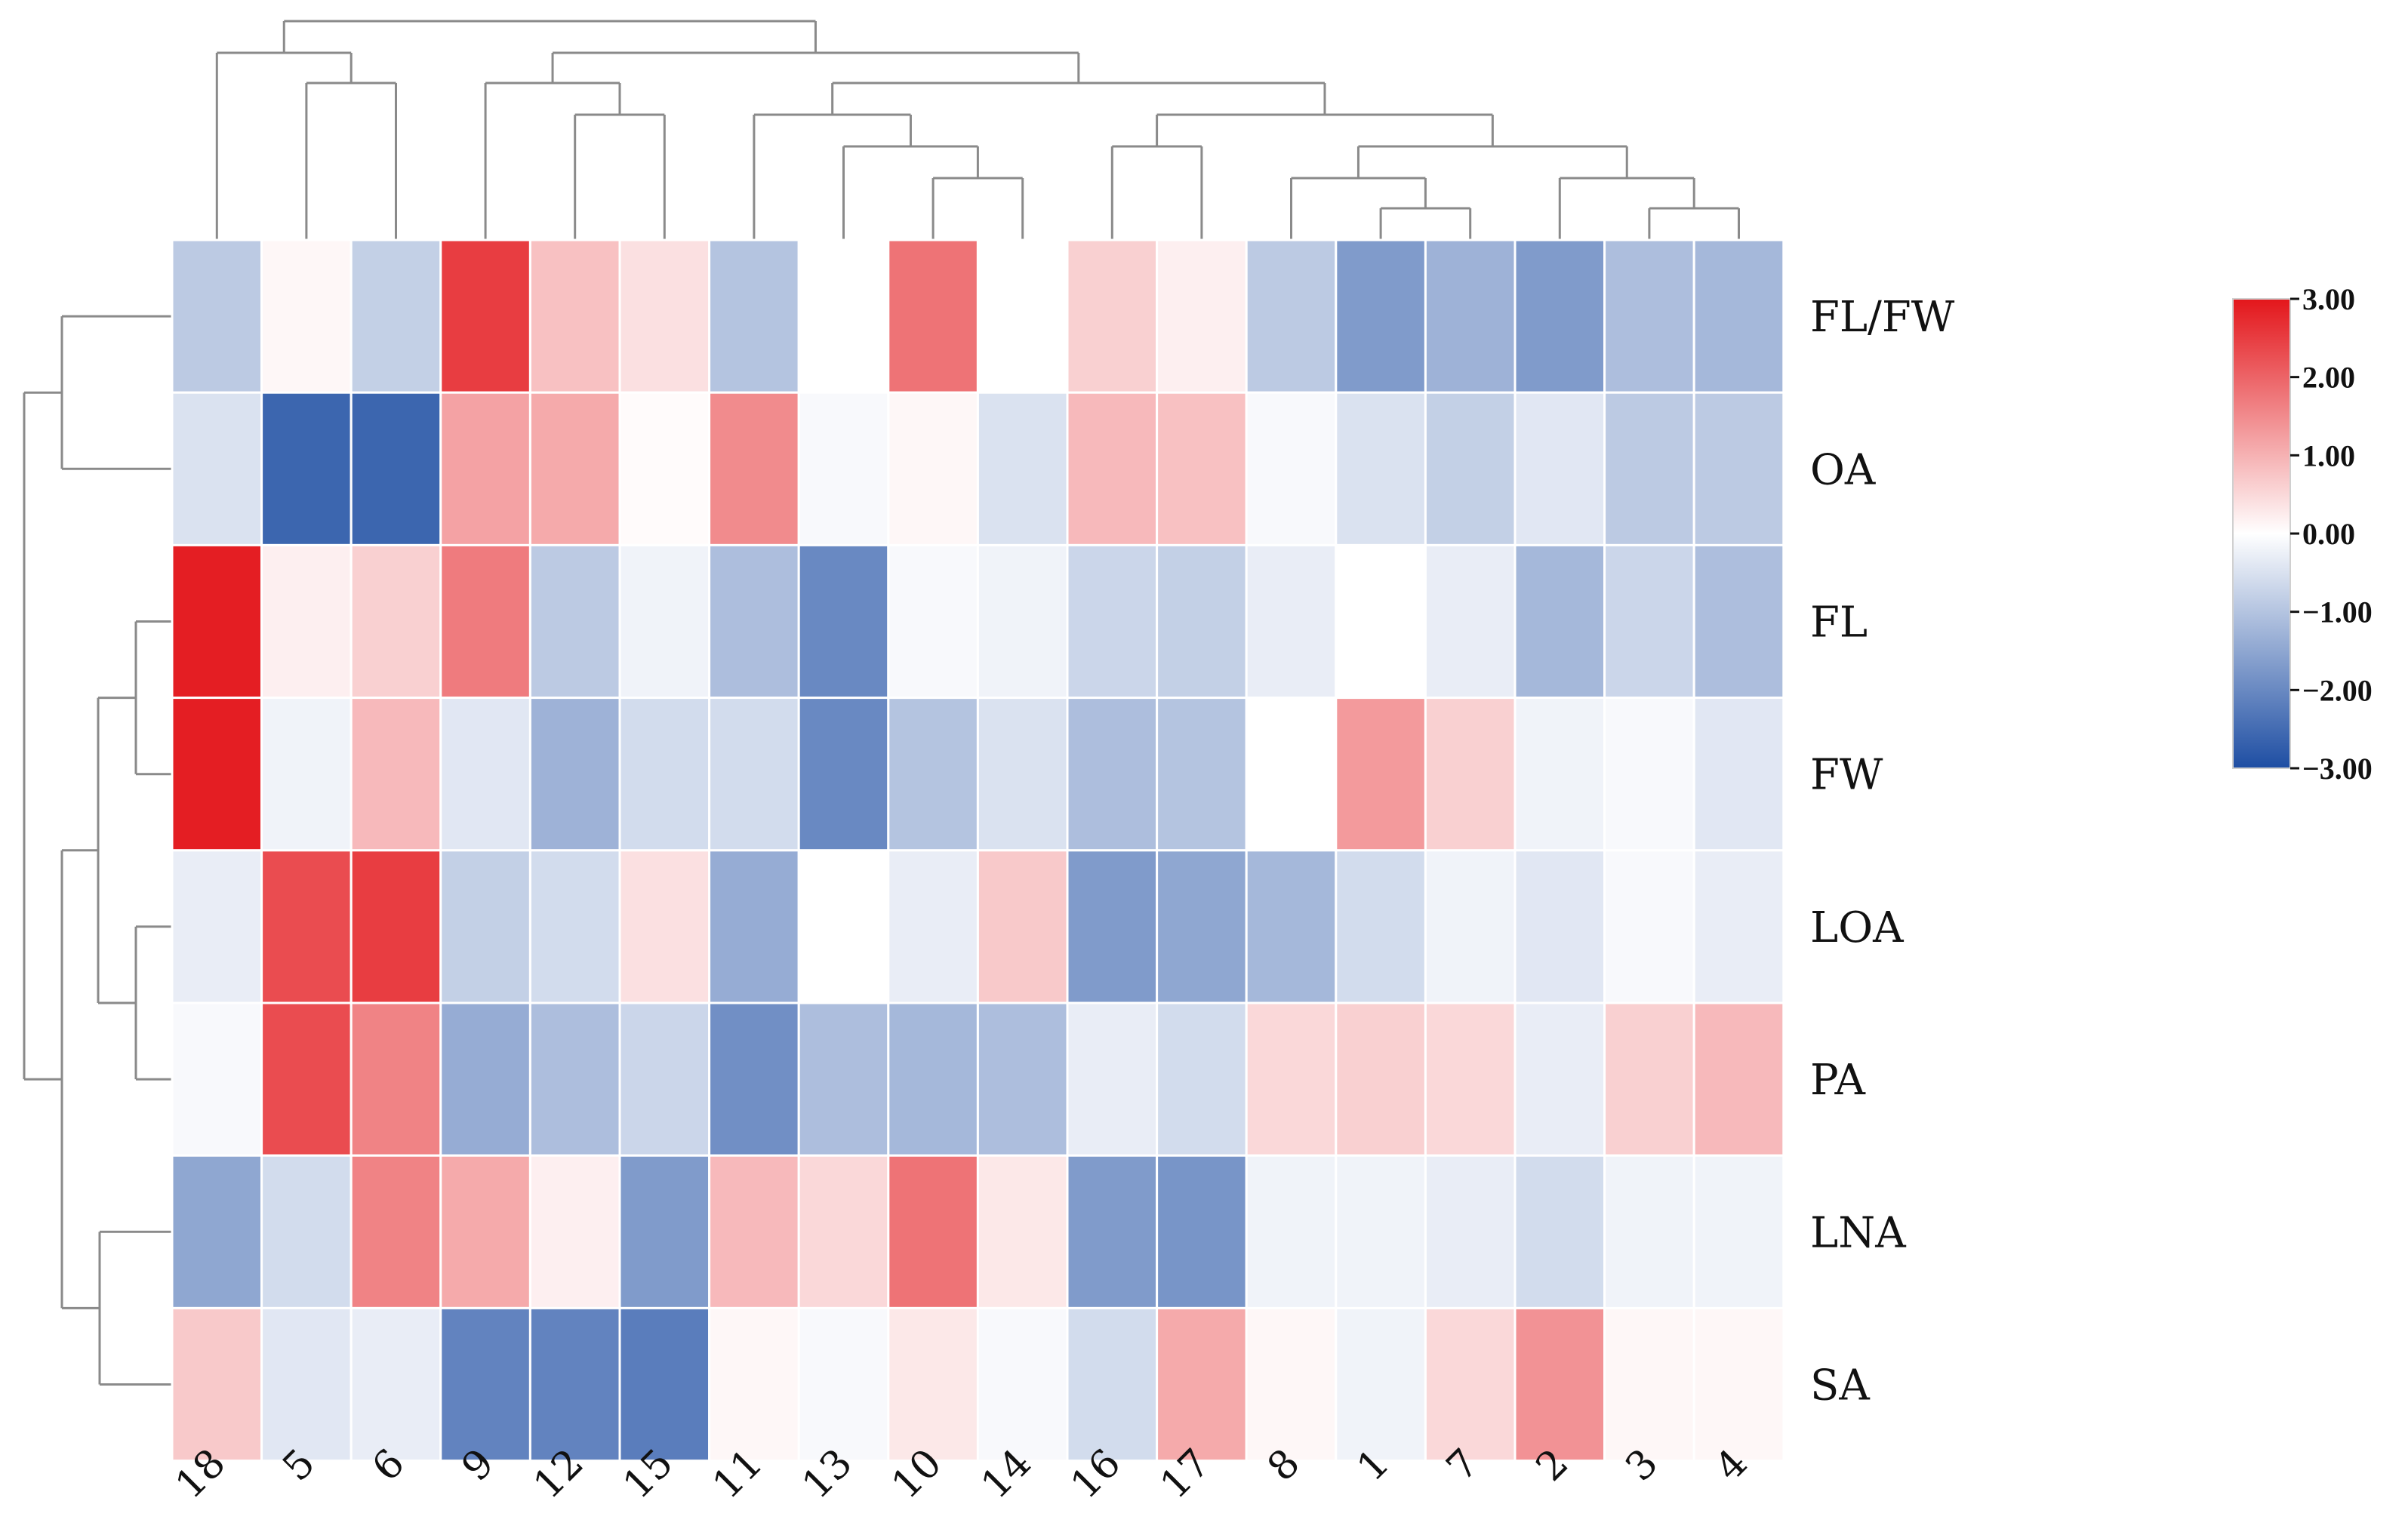  Describe the element at coordinates (1839, 623) in the screenshot. I see `row-label-fl: FL` at that location.